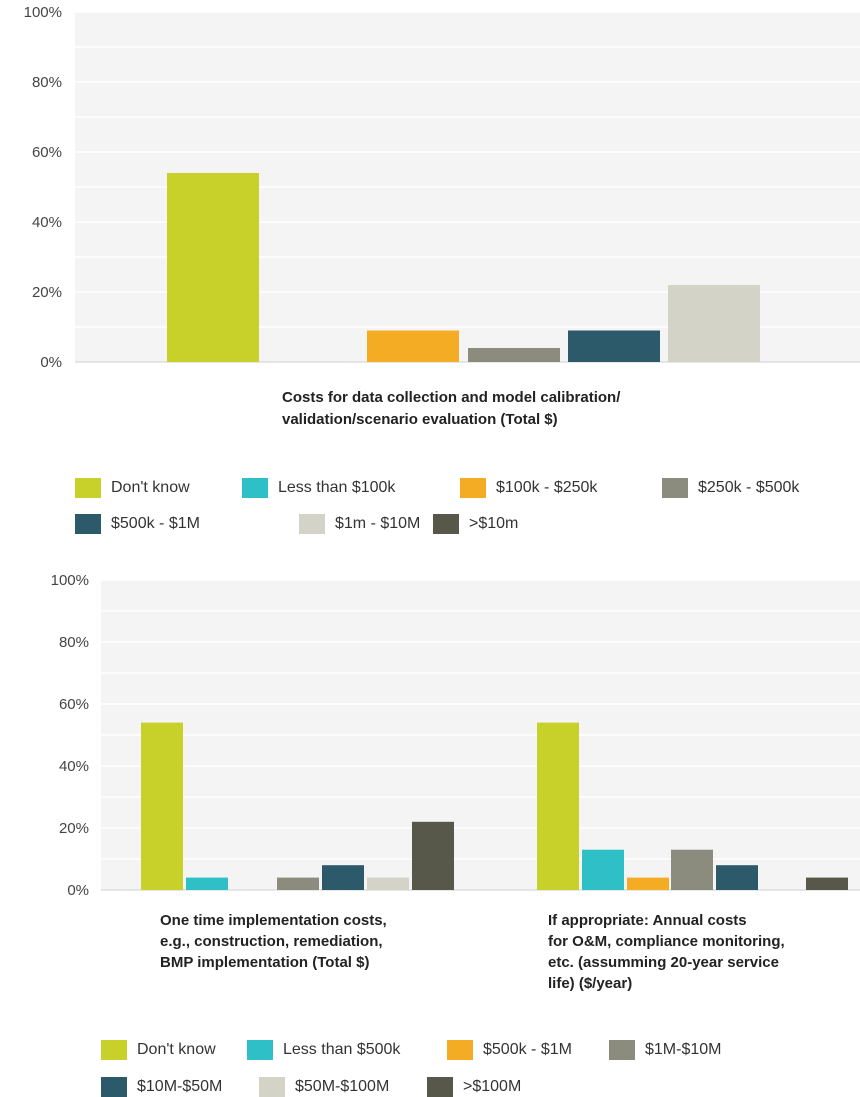  What do you see at coordinates (378, 523) in the screenshot?
I see `legend-label: $1m - $10M` at bounding box center [378, 523].